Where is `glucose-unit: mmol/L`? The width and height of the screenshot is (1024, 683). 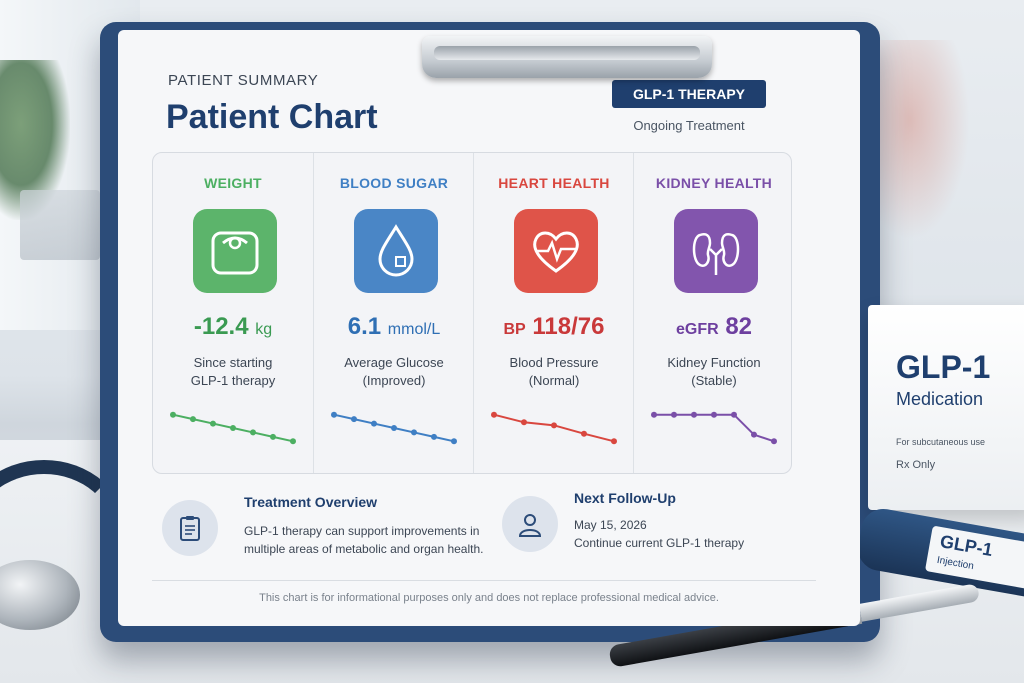
glucose-unit: mmol/L is located at coordinates (414, 329).